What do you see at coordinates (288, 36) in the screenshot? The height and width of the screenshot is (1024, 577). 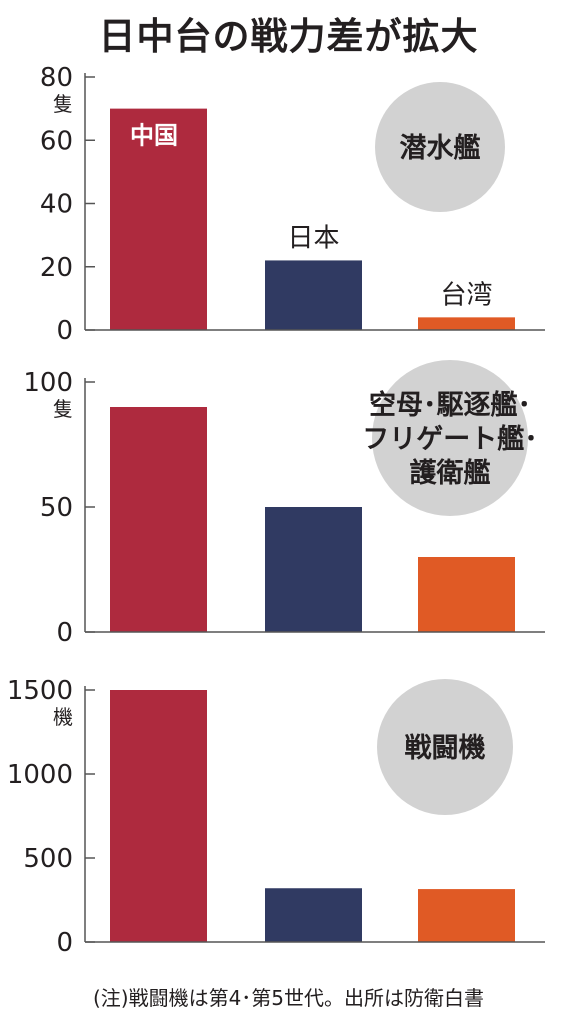 I see `chart-title: 日中台の戦力差が拡大` at bounding box center [288, 36].